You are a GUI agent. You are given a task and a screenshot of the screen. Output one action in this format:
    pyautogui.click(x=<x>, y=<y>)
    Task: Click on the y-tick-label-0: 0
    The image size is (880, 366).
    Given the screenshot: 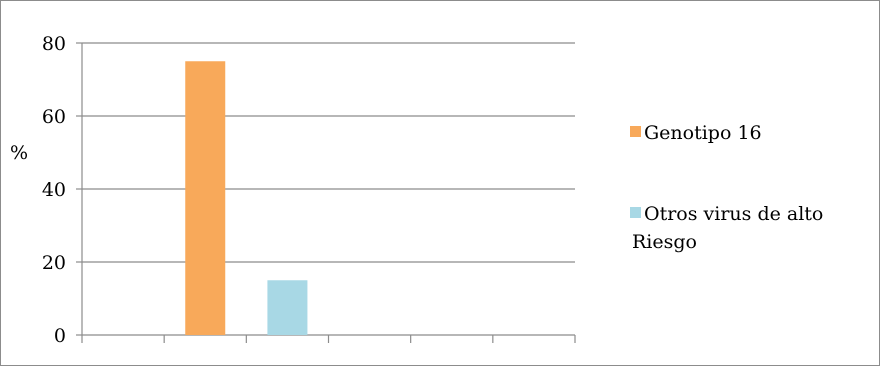 What is the action you would take?
    pyautogui.click(x=60, y=336)
    